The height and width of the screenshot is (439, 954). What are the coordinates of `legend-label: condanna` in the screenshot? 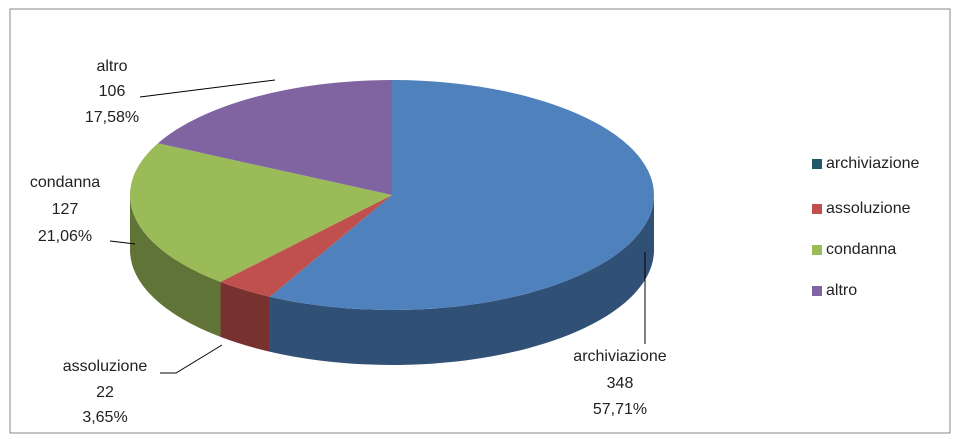 It's located at (861, 249).